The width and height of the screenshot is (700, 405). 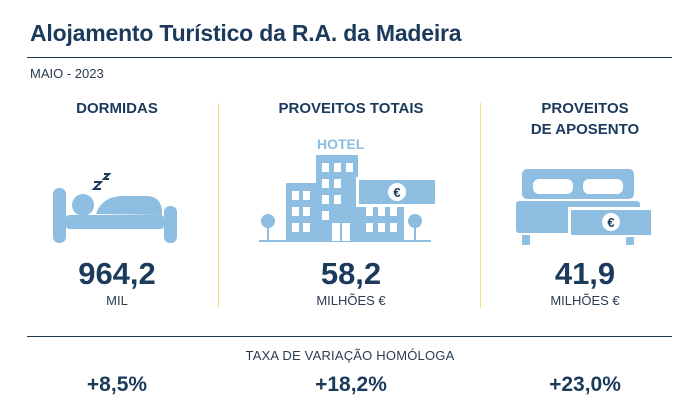 I want to click on indicator-value: 964,2, so click(x=117, y=273).